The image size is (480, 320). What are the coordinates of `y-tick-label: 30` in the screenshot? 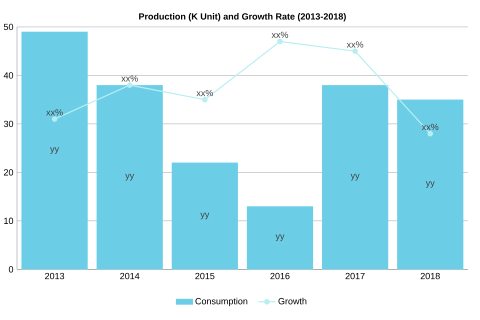 It's located at (9, 123).